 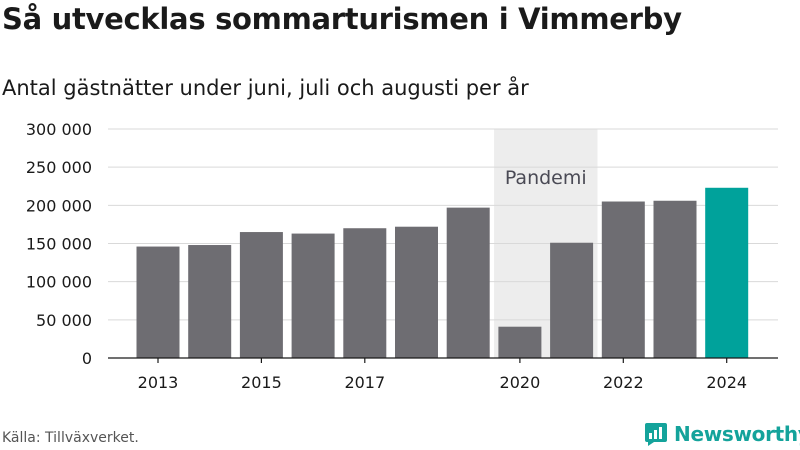 What do you see at coordinates (364, 382) in the screenshot?
I see `x-tick-label: 2017` at bounding box center [364, 382].